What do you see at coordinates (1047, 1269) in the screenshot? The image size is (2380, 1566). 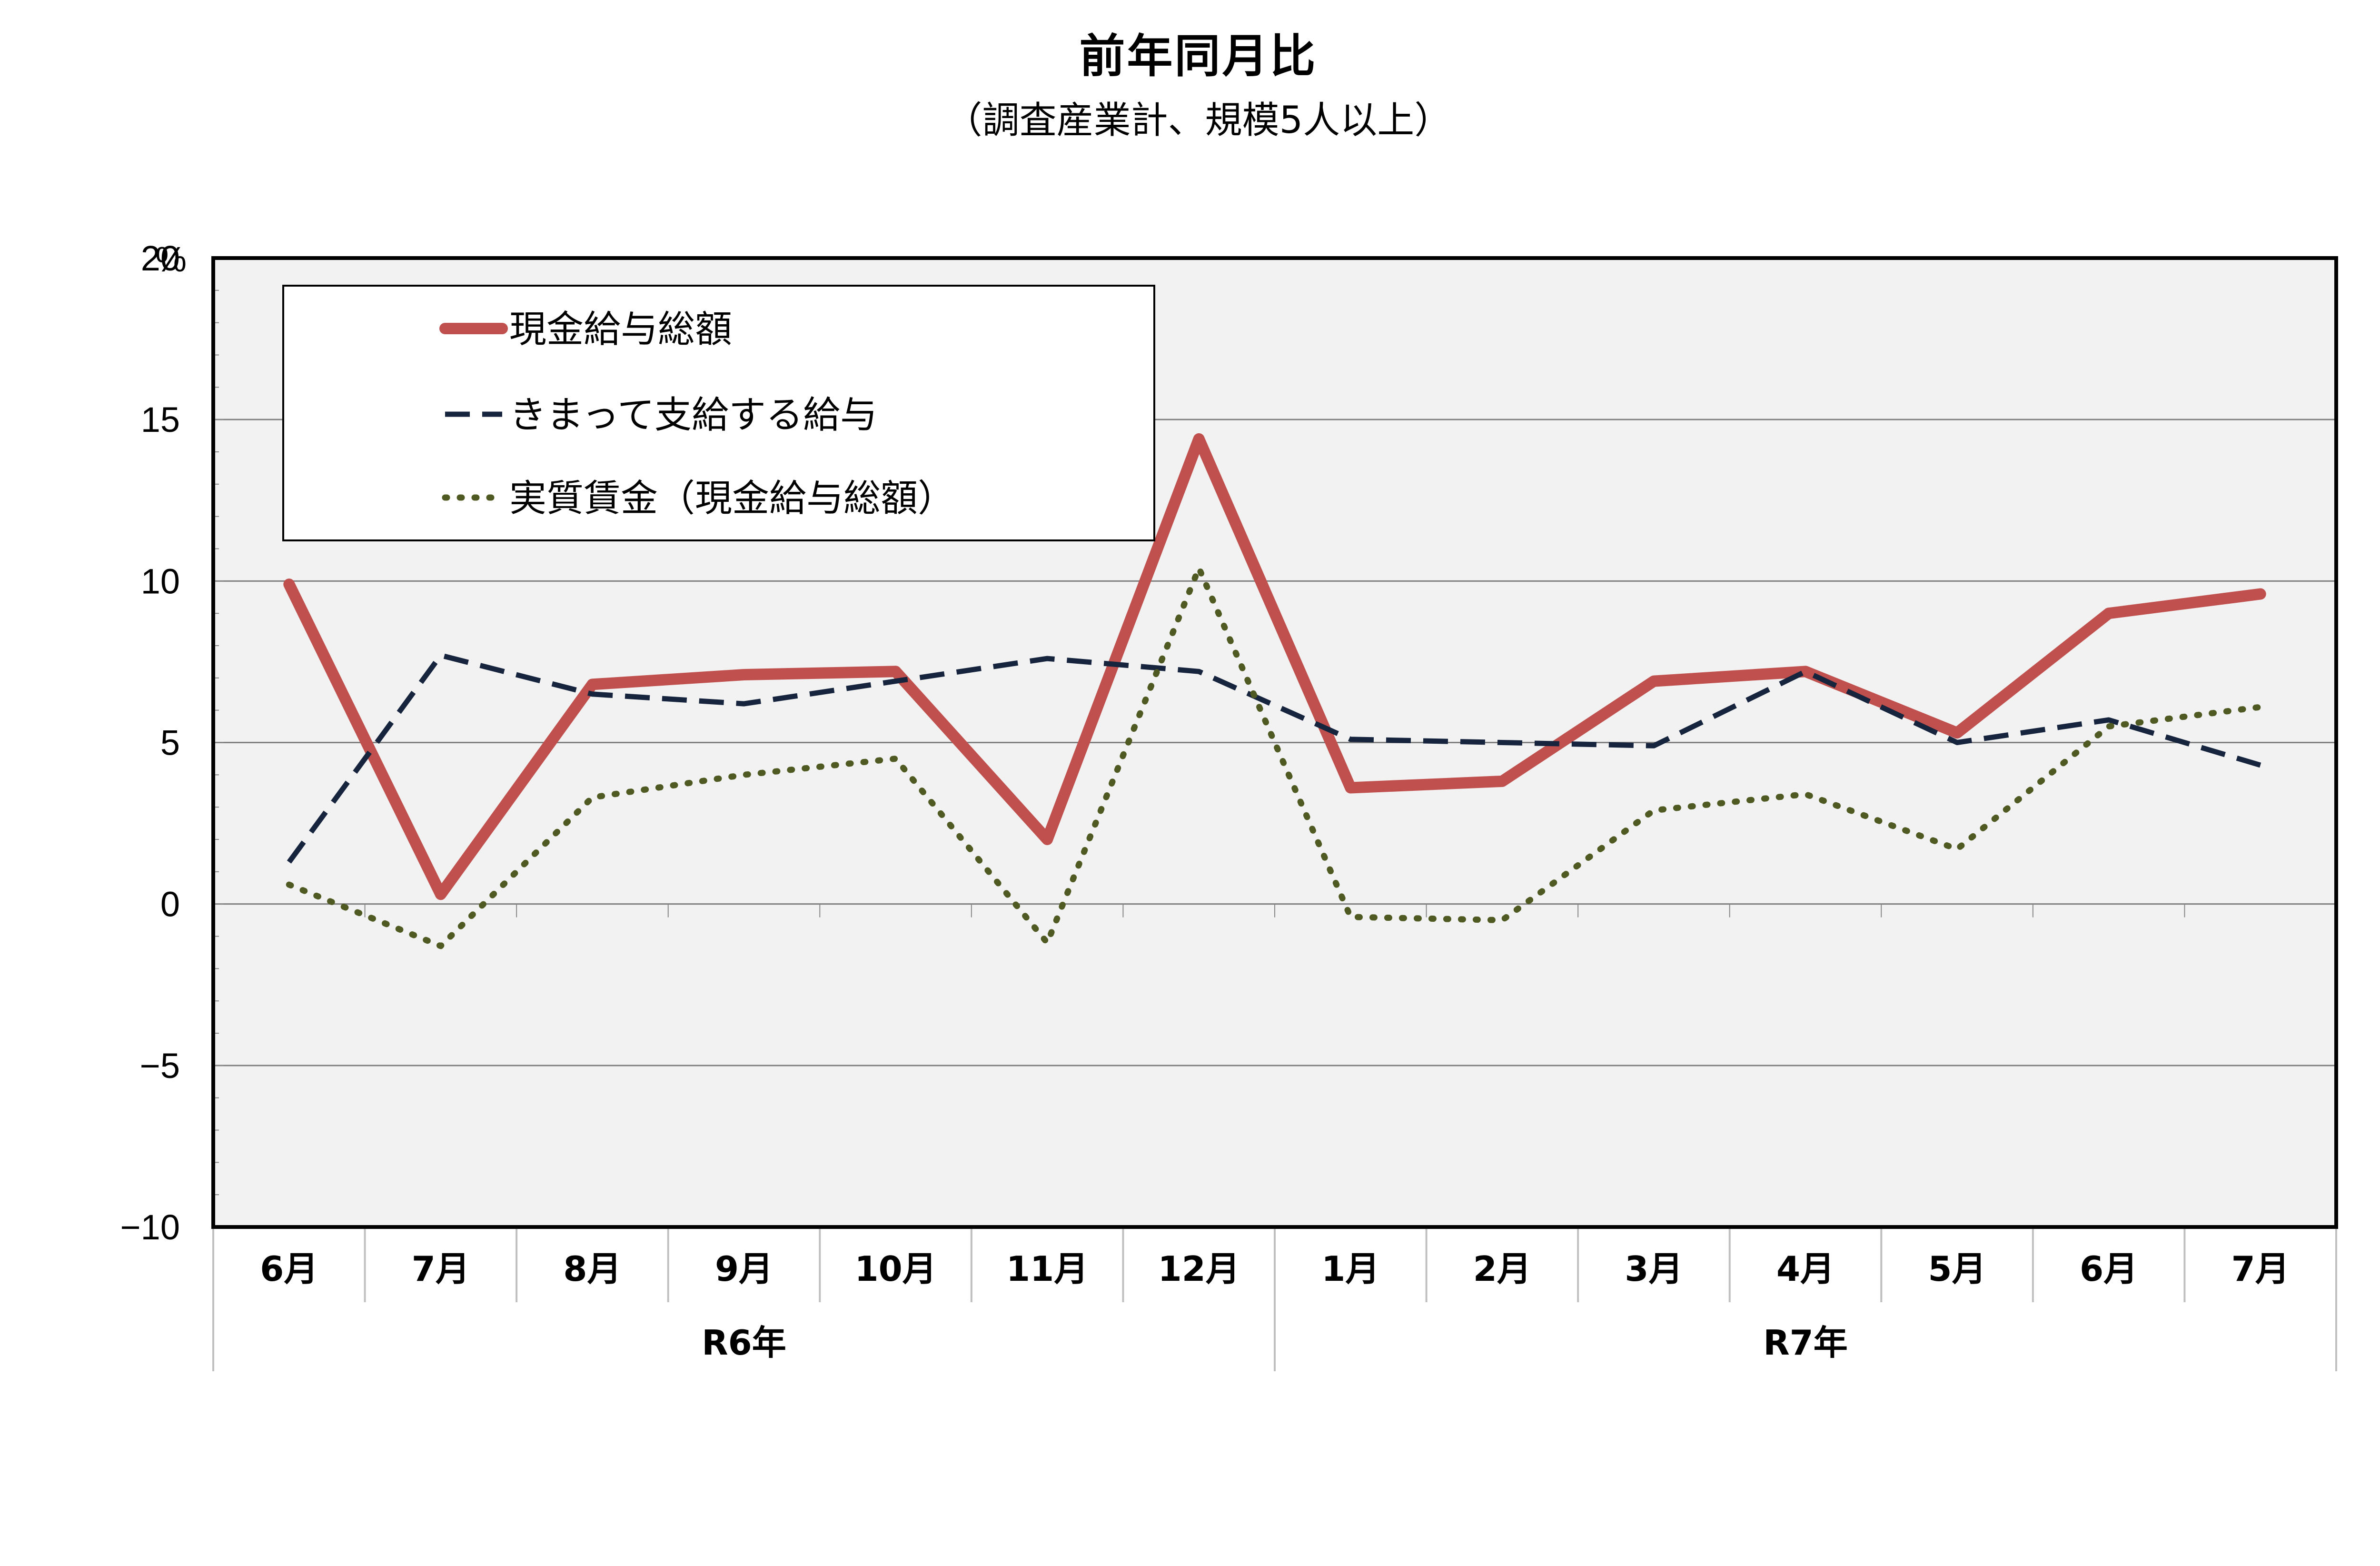 I see `x-tick-label: 11月` at bounding box center [1047, 1269].